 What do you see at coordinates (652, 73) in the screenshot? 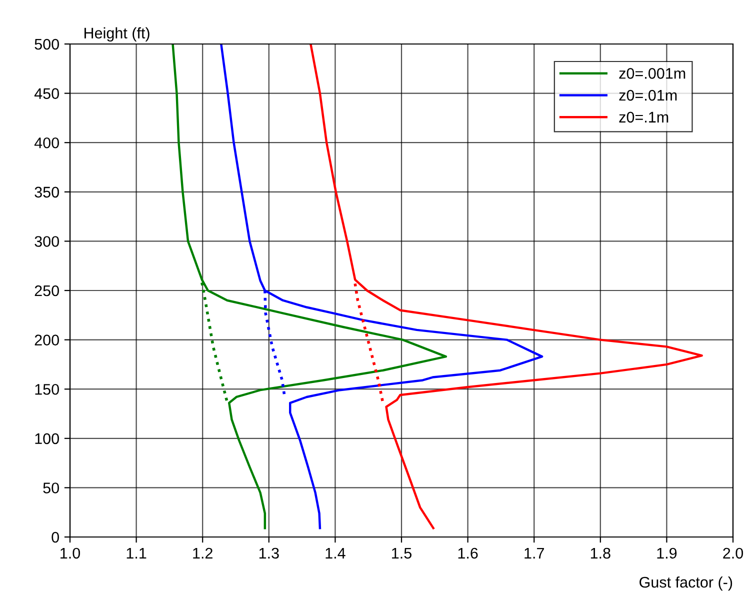
I see `legend-label: z0=.001m` at bounding box center [652, 73].